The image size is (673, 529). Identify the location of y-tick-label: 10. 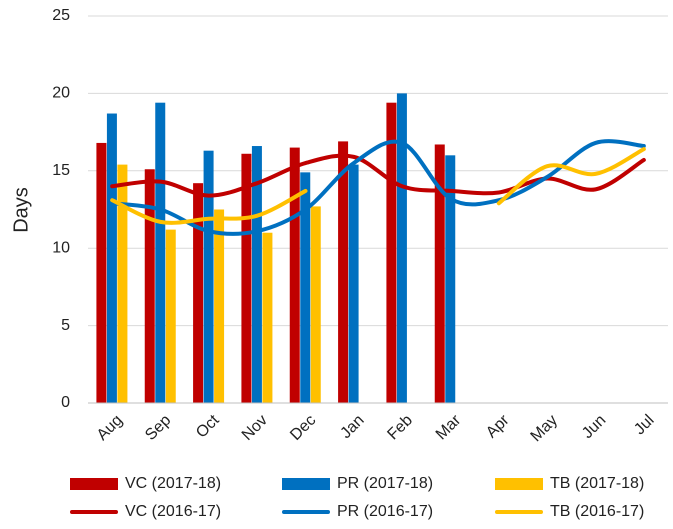
(61, 247).